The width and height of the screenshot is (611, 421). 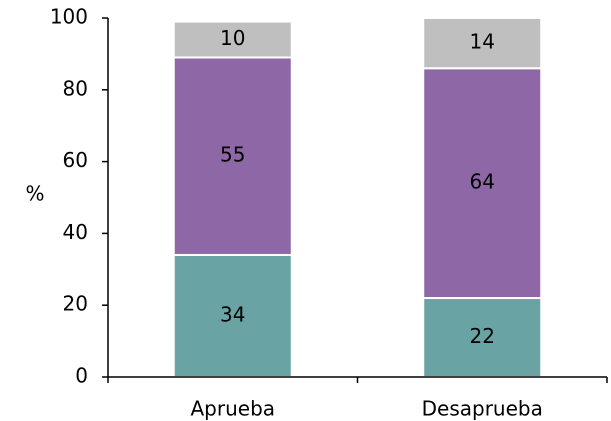 I want to click on y-tick-label: 60, so click(x=75, y=160).